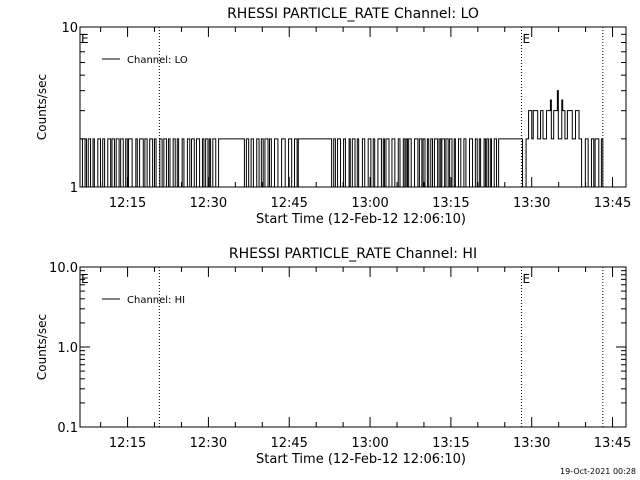  I want to click on legend-label: Channel: LO, so click(157, 60).